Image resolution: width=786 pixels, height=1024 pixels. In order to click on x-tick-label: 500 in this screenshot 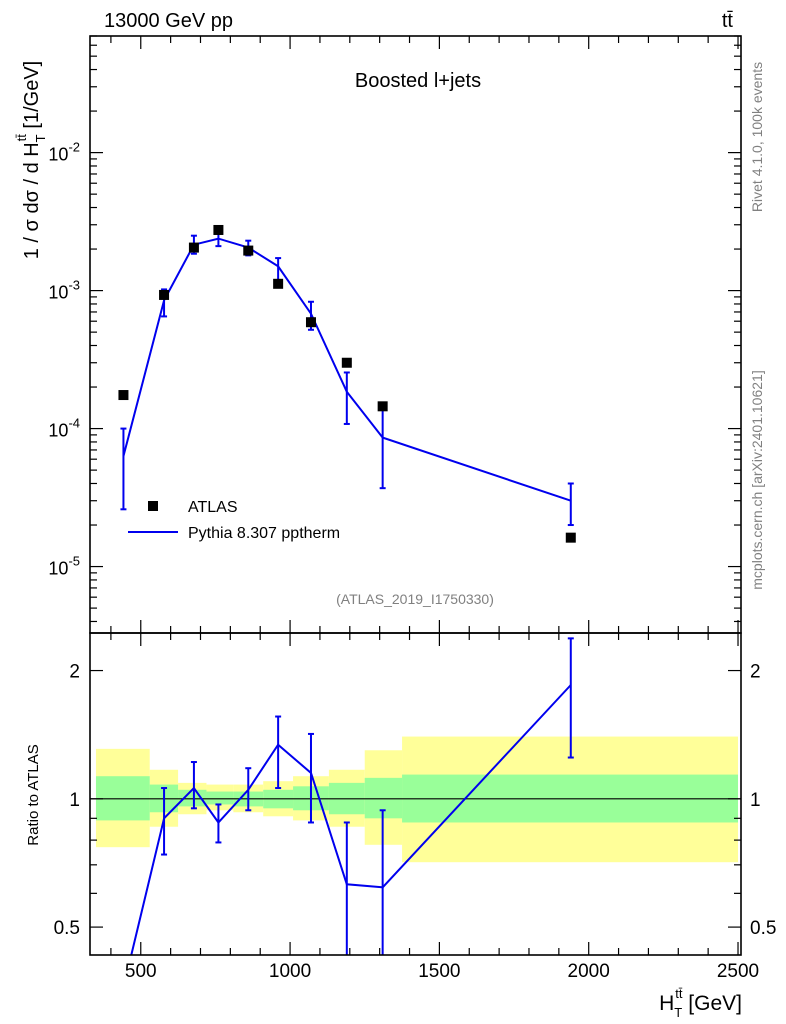, I will do `click(141, 971)`.